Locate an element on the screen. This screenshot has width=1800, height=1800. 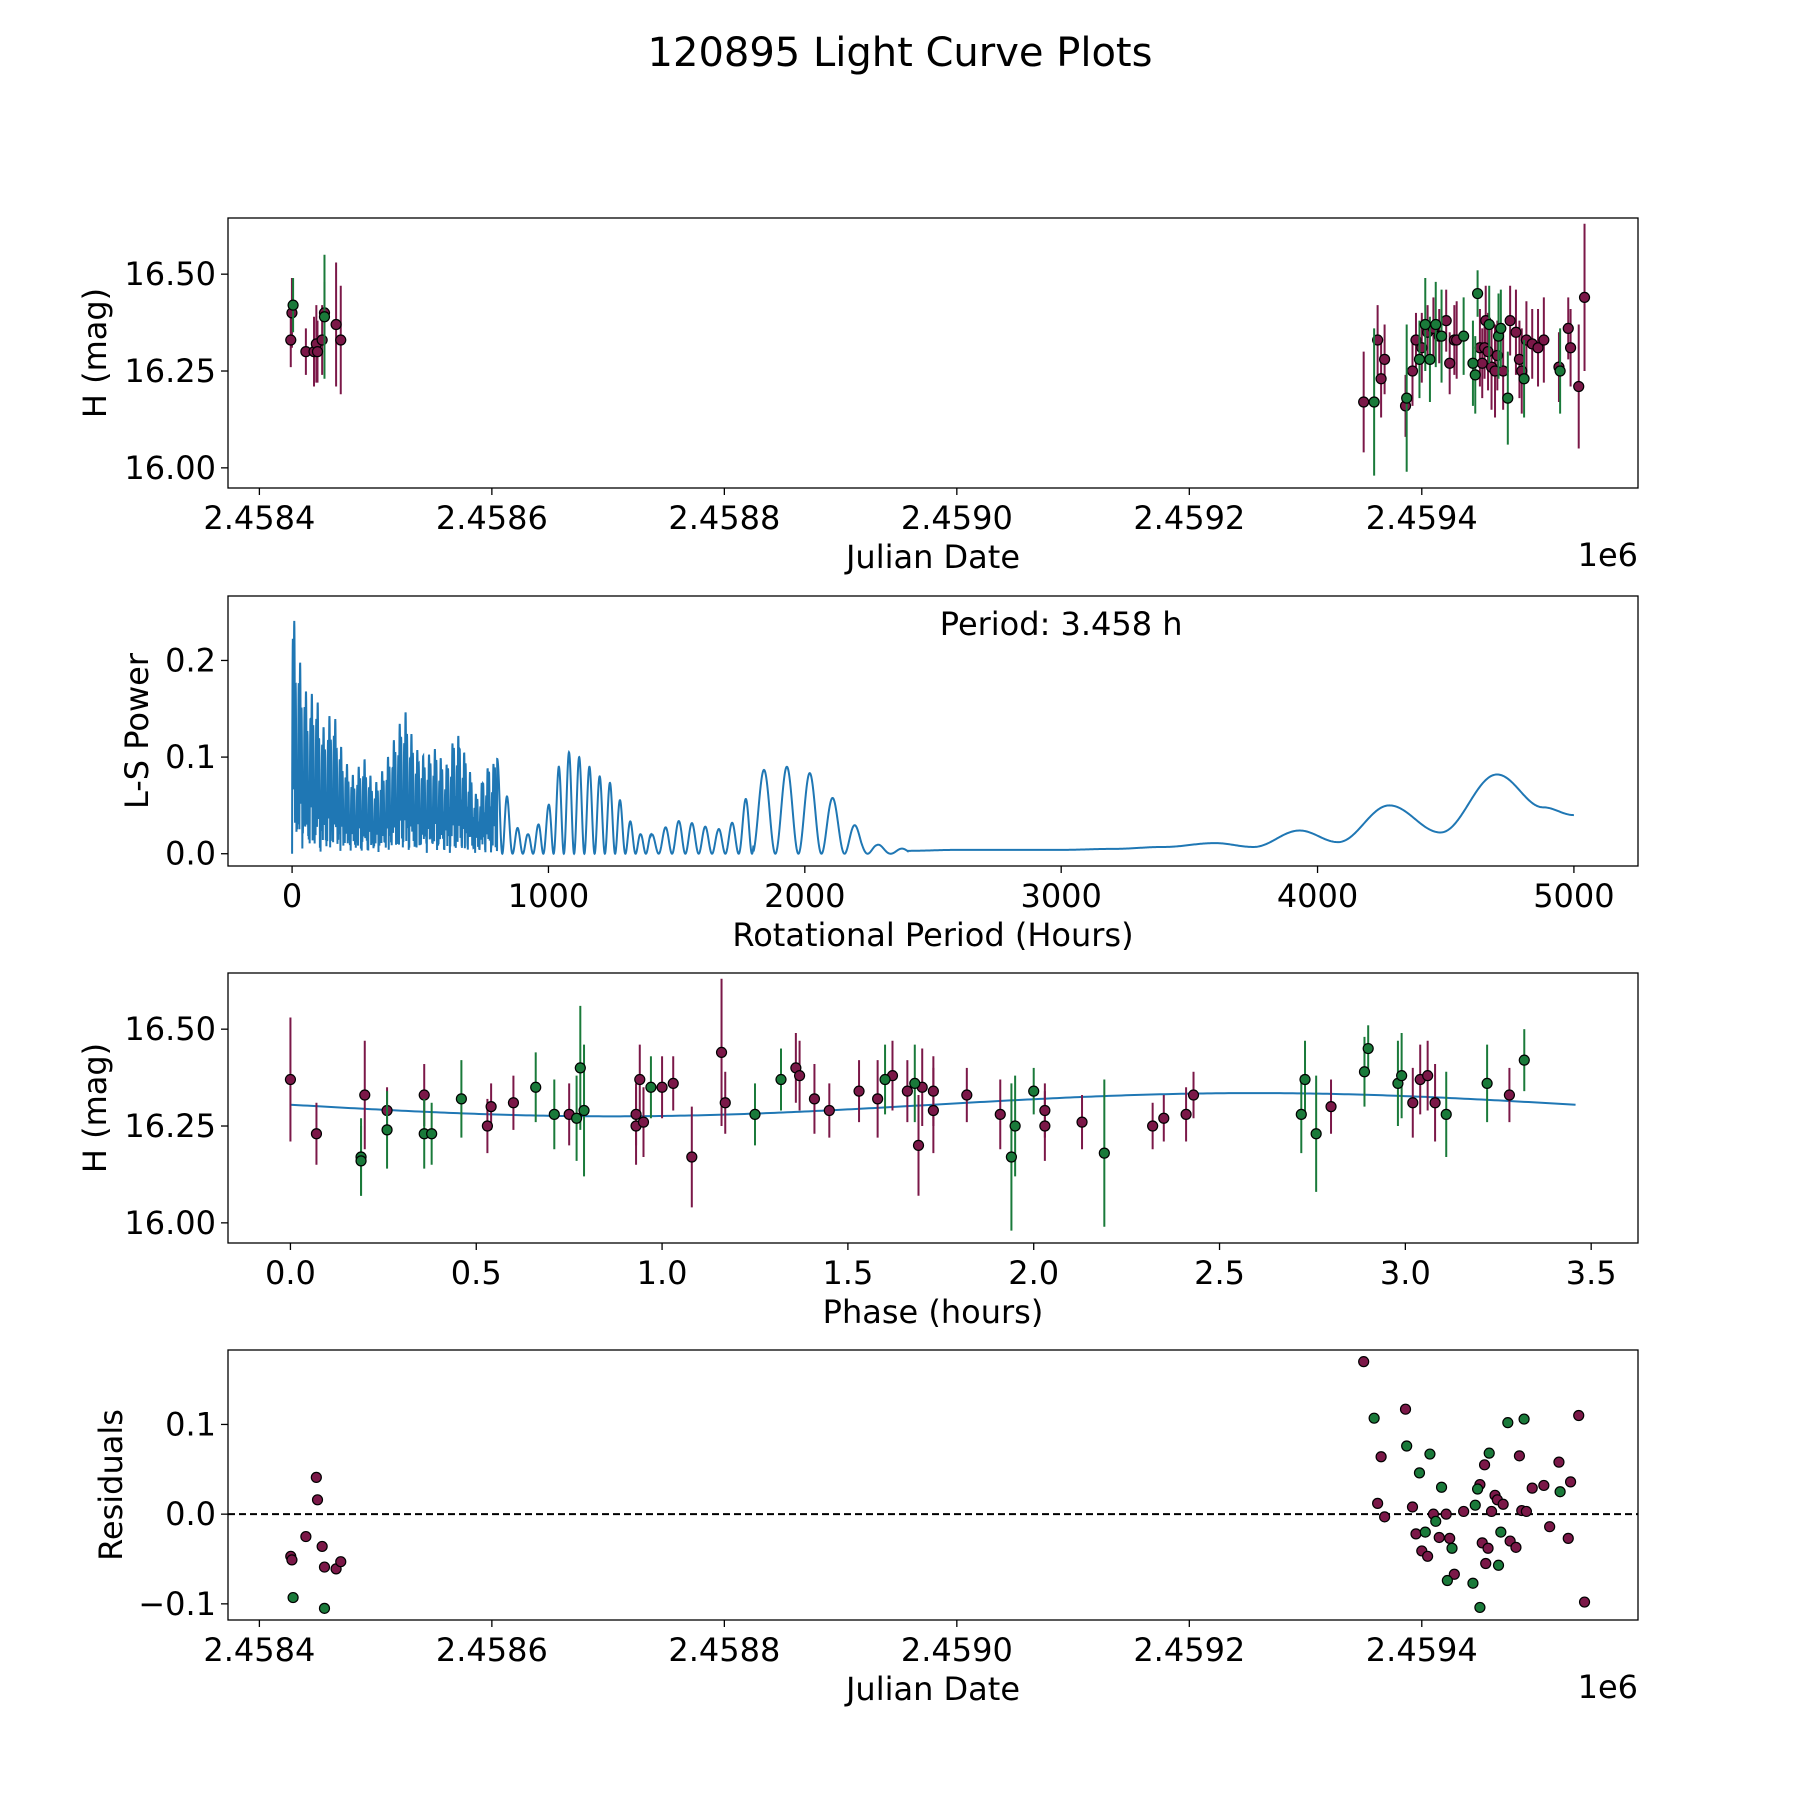
x-tick-label: 0 is located at coordinates (292, 896).